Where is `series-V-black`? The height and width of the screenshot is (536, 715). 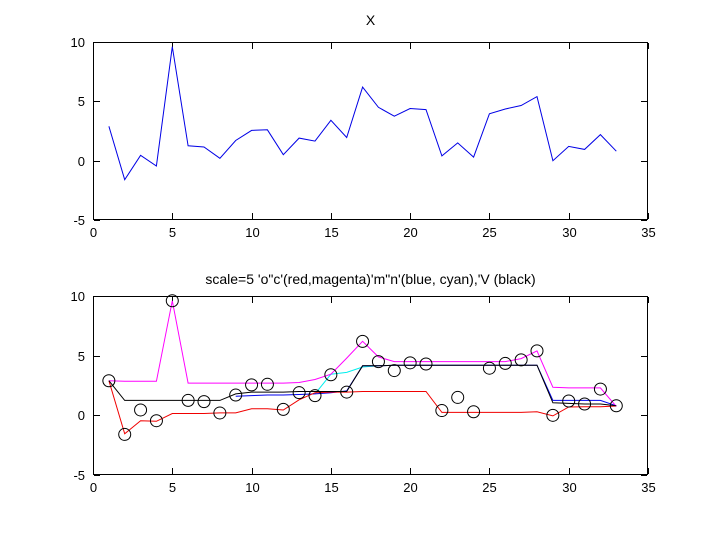 series-V-black is located at coordinates (362, 385).